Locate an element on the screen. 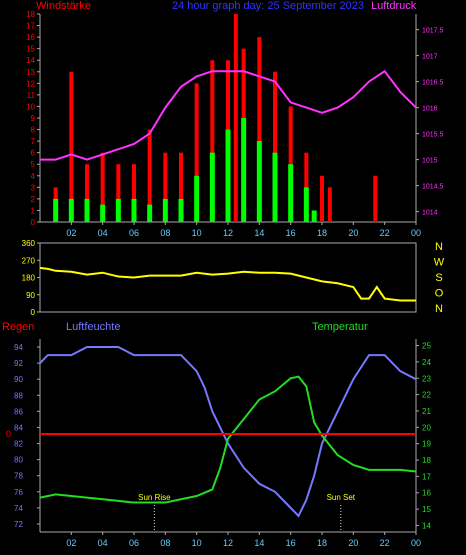  temperature-tick-label: 21 is located at coordinates (426, 411).